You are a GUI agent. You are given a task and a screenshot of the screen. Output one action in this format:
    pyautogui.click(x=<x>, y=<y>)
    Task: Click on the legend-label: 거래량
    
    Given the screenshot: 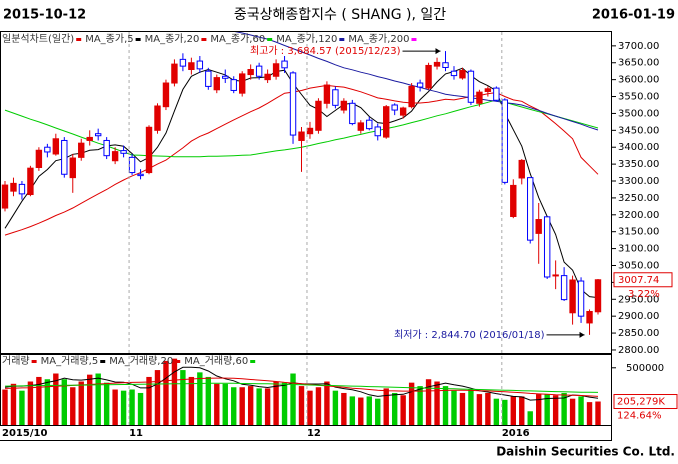 What is the action you would take?
    pyautogui.click(x=16, y=361)
    